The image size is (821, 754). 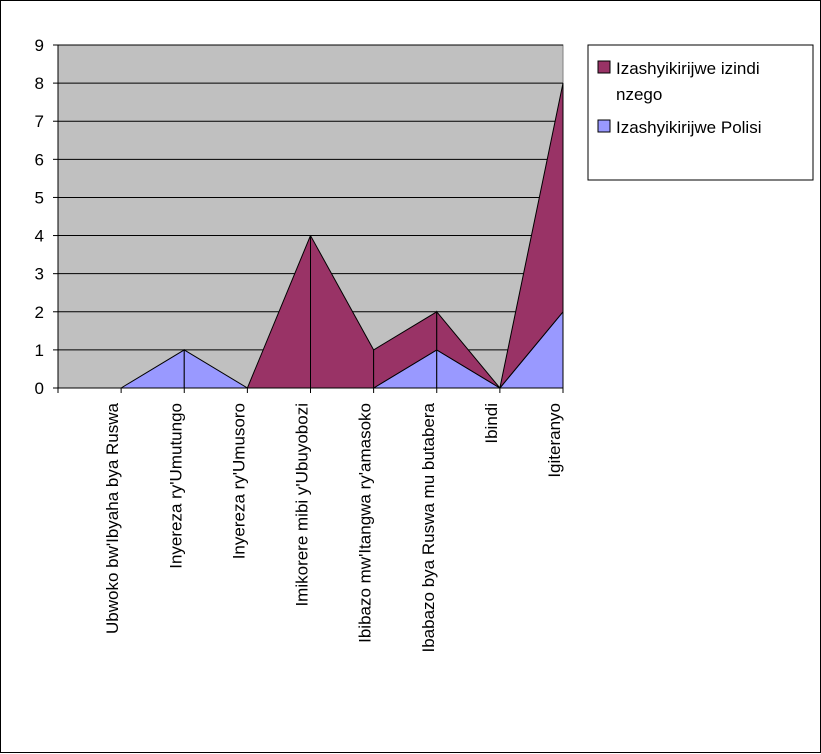 I want to click on x-tick-label: Imikorere mibi y'Ubuyobozi, so click(x=302, y=505).